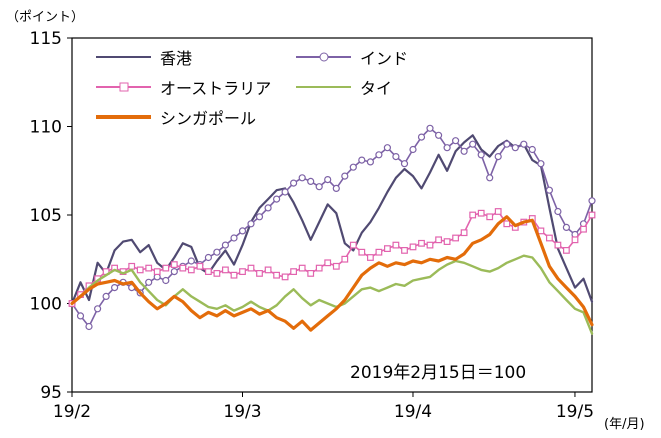 This screenshot has height=438, width=661. I want to click on legend-line-sample-thailand-icon, so click(323, 87).